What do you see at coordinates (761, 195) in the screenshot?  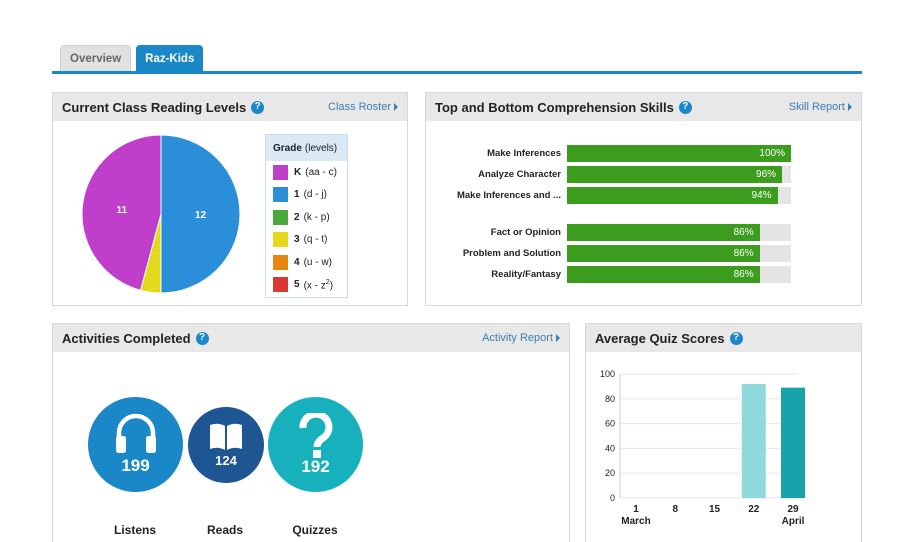 I see `skill-value-label: 94%` at bounding box center [761, 195].